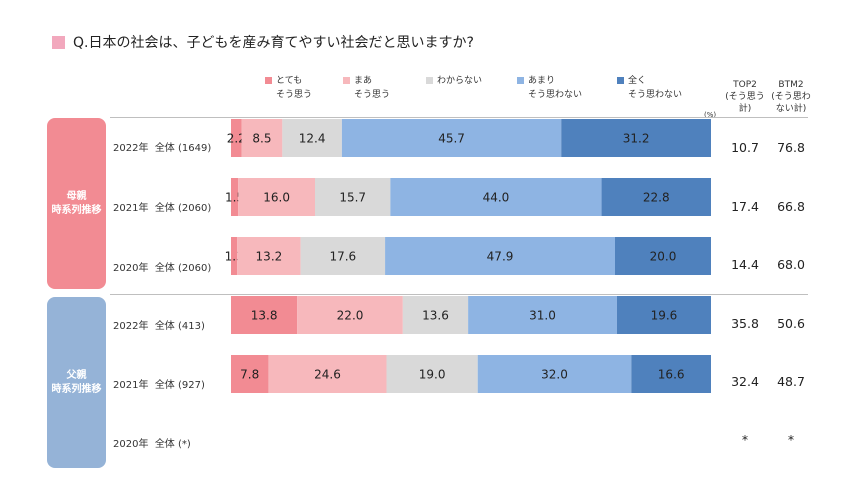 This screenshot has width=860, height=499. I want to click on bar-value-label: 16.6, so click(671, 375).